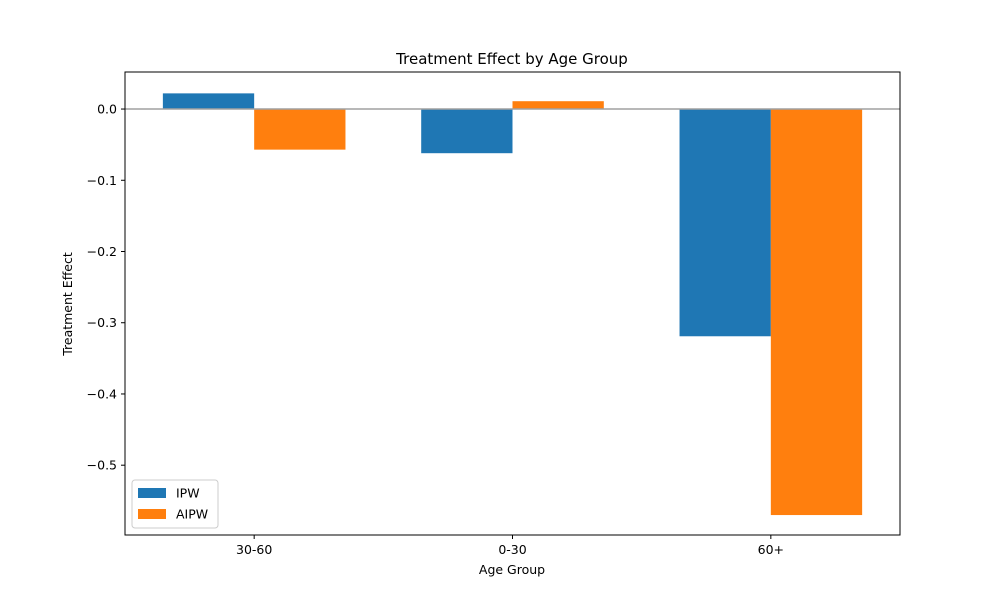 This screenshot has height=600, width=1000. I want to click on legend: IPW AIPW, so click(175, 504).